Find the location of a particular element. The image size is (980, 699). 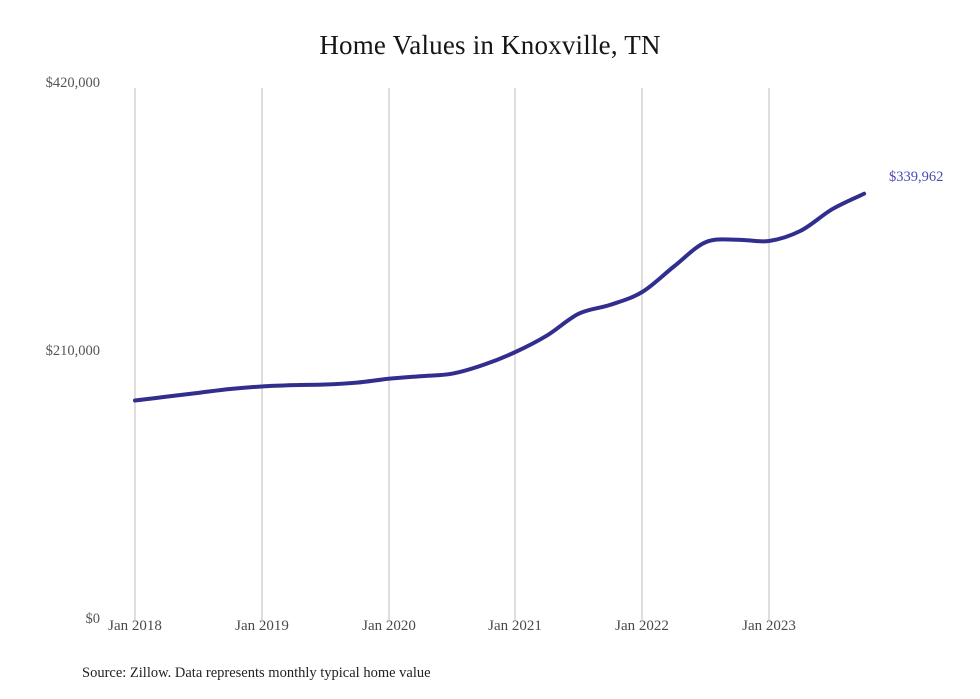

chart-title: Home Values in Knoxville, TN is located at coordinates (490, 45).